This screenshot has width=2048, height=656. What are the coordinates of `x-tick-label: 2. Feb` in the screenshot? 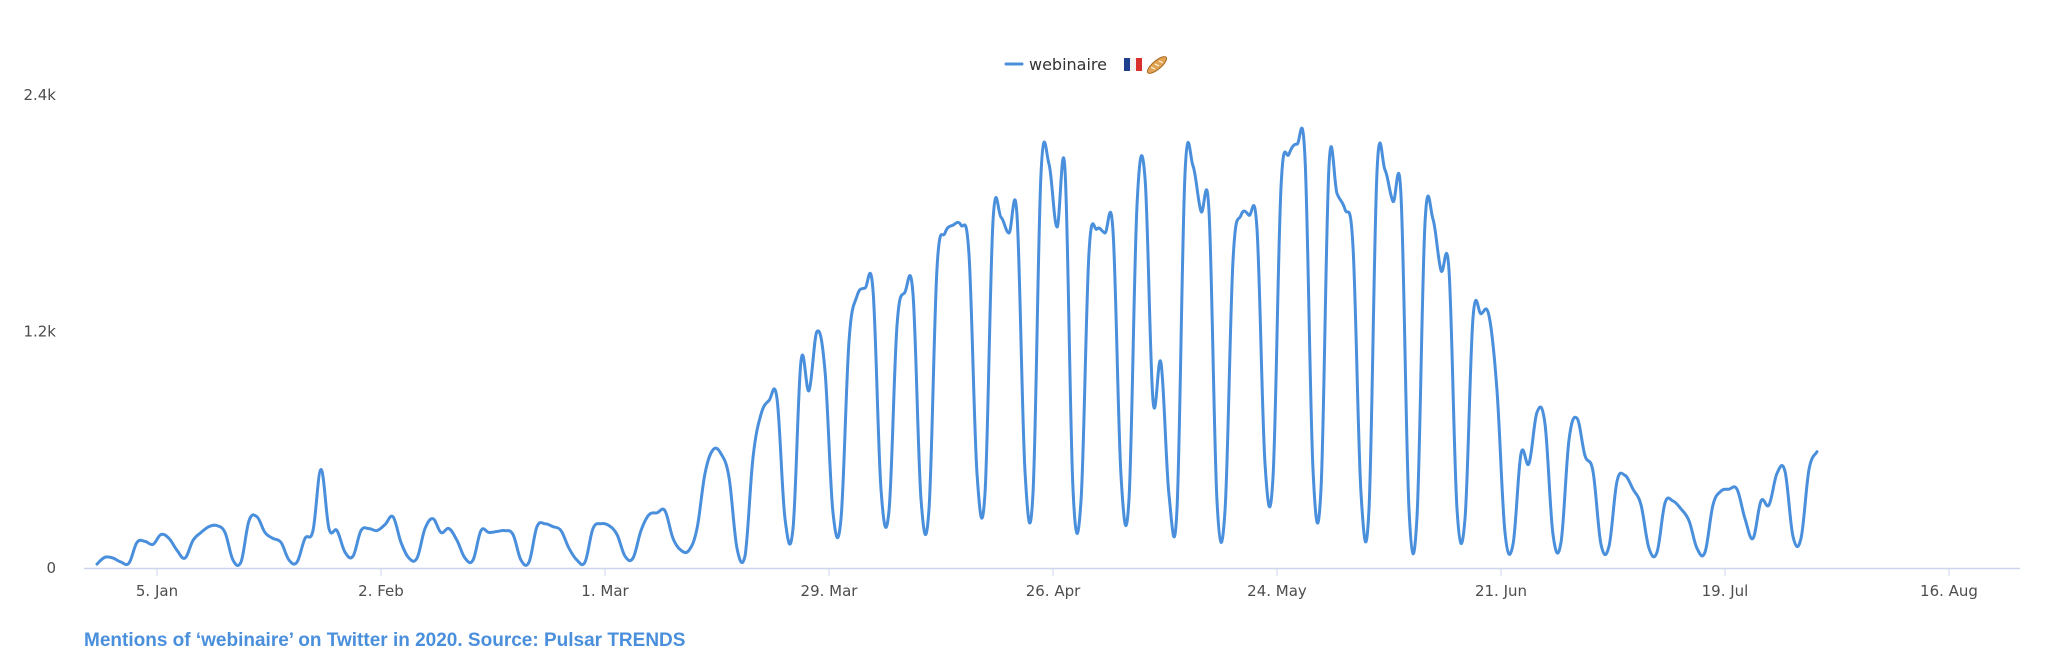 It's located at (381, 591).